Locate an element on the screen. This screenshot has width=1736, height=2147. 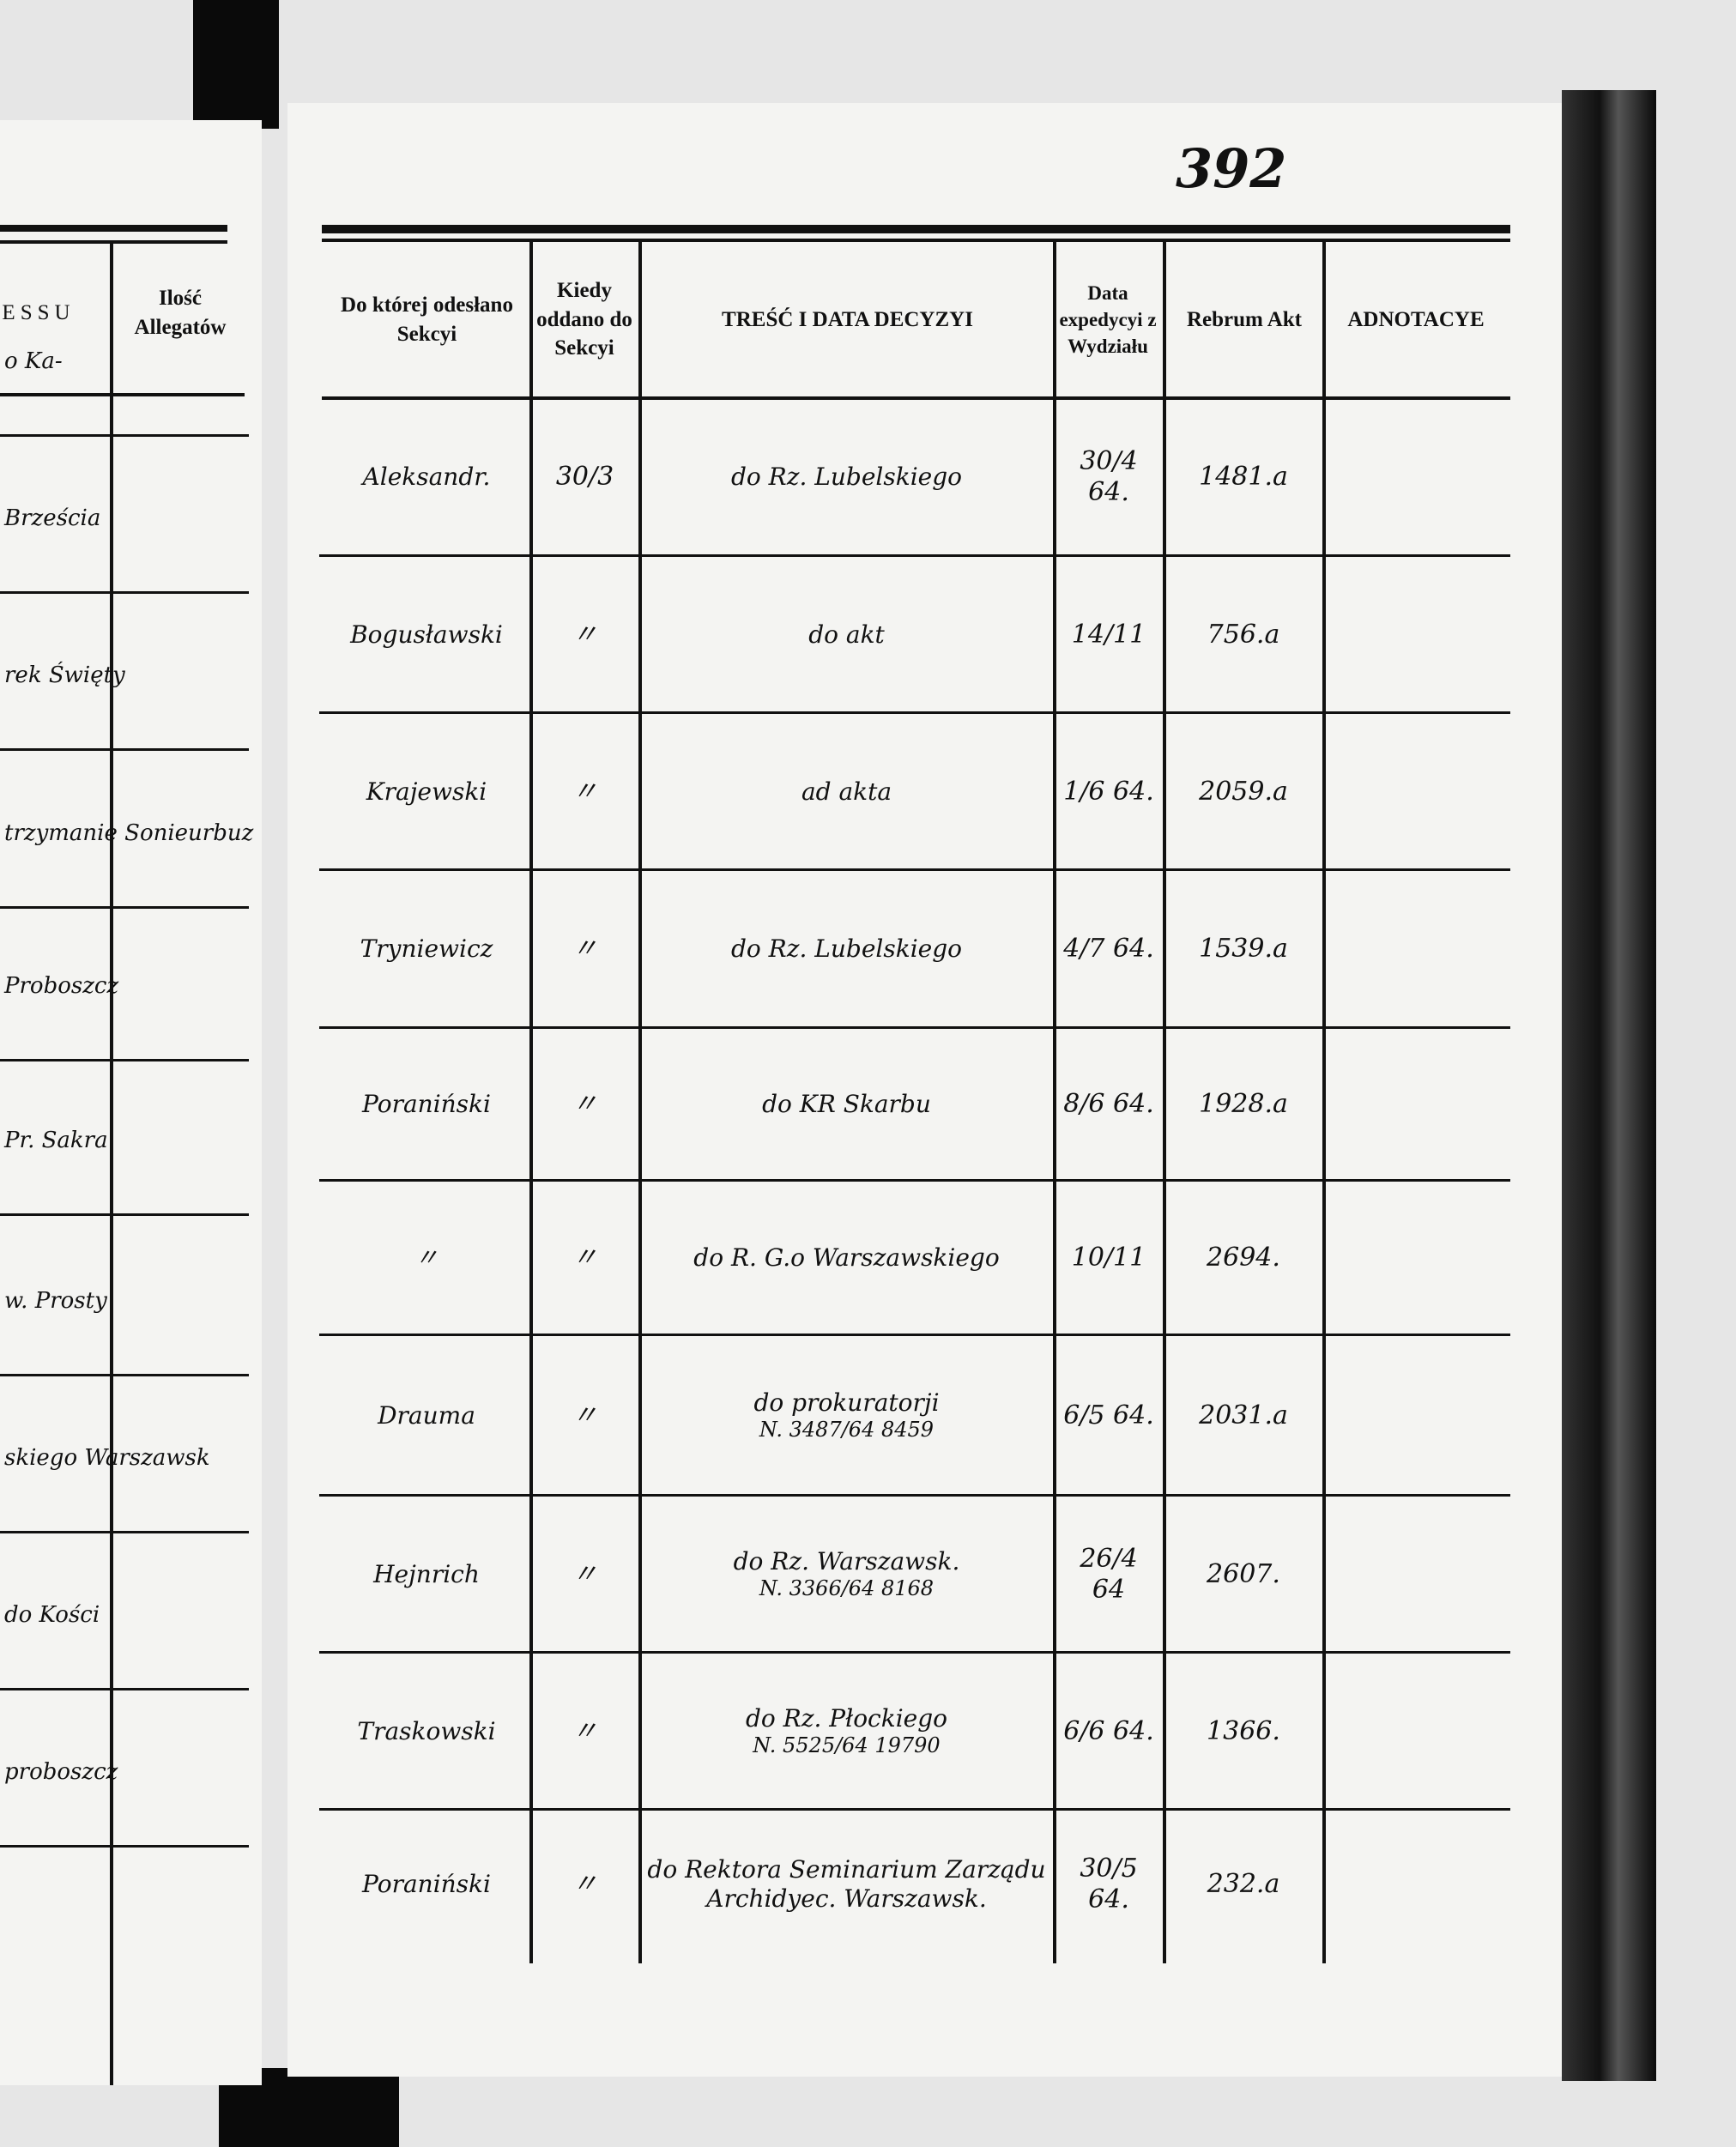
left-row-fragment: rek Święty is located at coordinates (64, 675).